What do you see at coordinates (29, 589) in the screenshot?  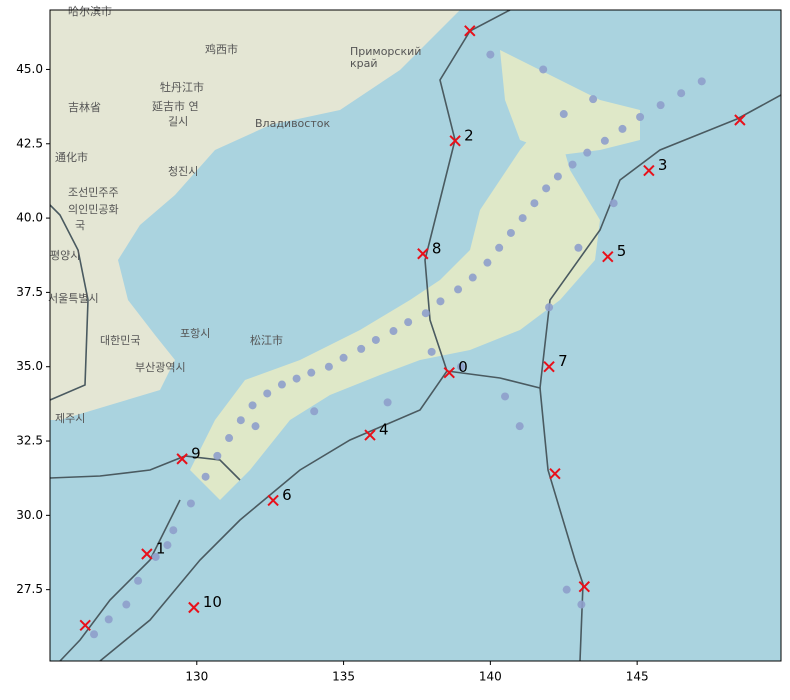 I see `y-tick-label: 27.5` at bounding box center [29, 589].